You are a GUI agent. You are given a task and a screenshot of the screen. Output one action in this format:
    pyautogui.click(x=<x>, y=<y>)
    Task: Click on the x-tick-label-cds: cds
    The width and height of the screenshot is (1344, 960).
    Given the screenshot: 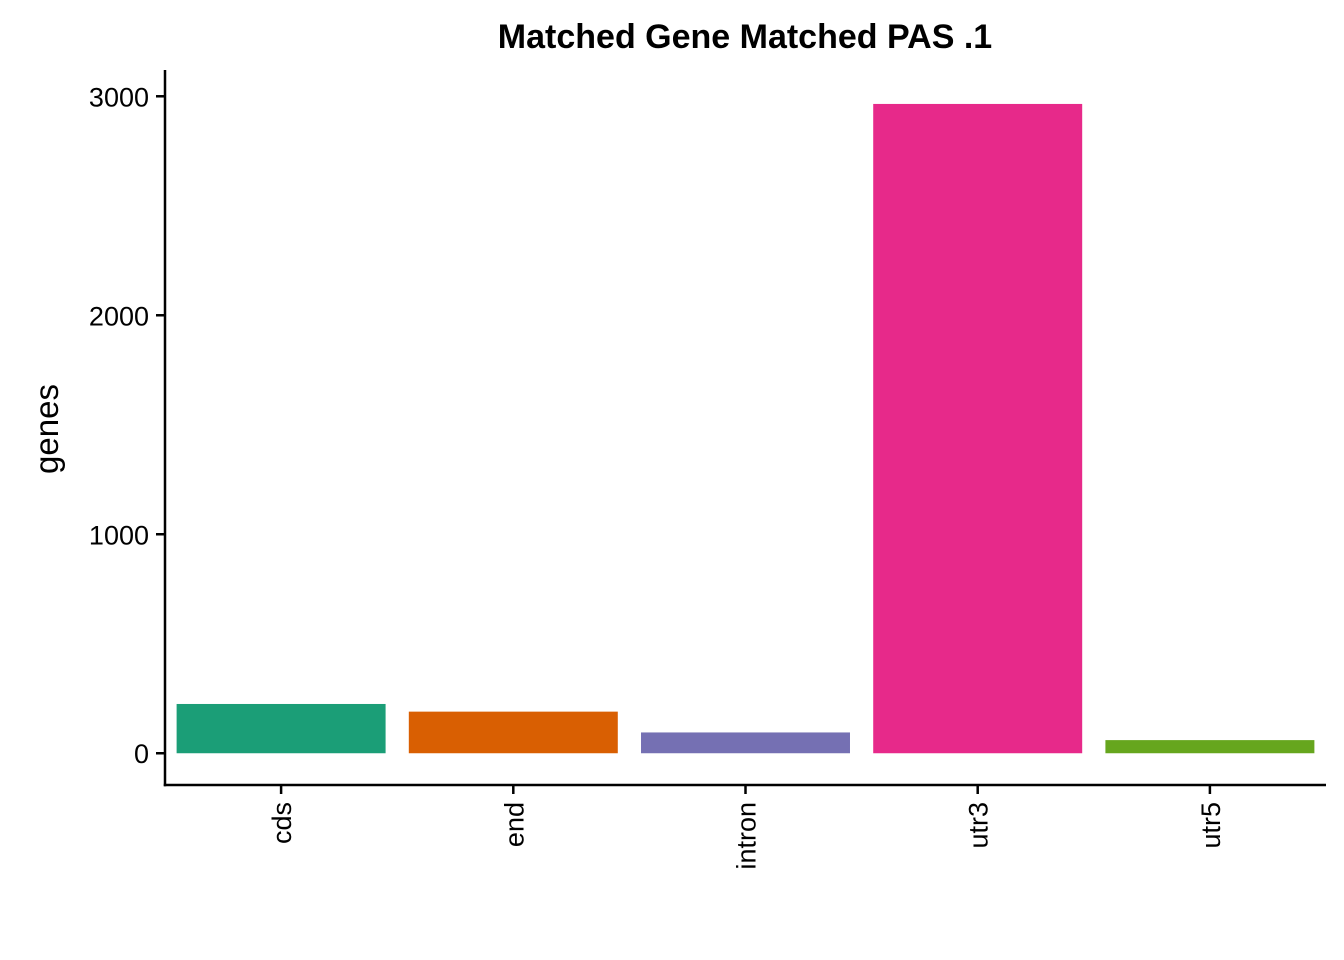 What is the action you would take?
    pyautogui.click(x=282, y=823)
    